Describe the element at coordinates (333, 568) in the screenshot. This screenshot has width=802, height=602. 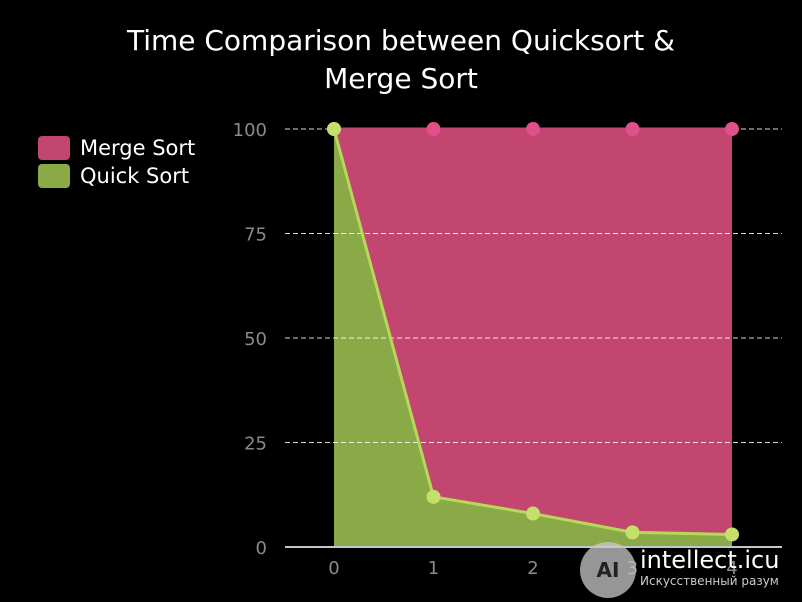
I see `x-tick-label-0: 0` at that location.